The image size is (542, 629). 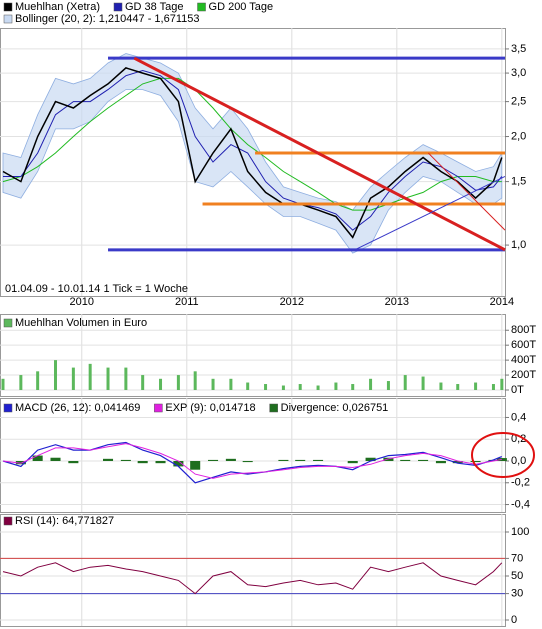 I want to click on y-tick-label: 3,0, so click(x=518, y=73).